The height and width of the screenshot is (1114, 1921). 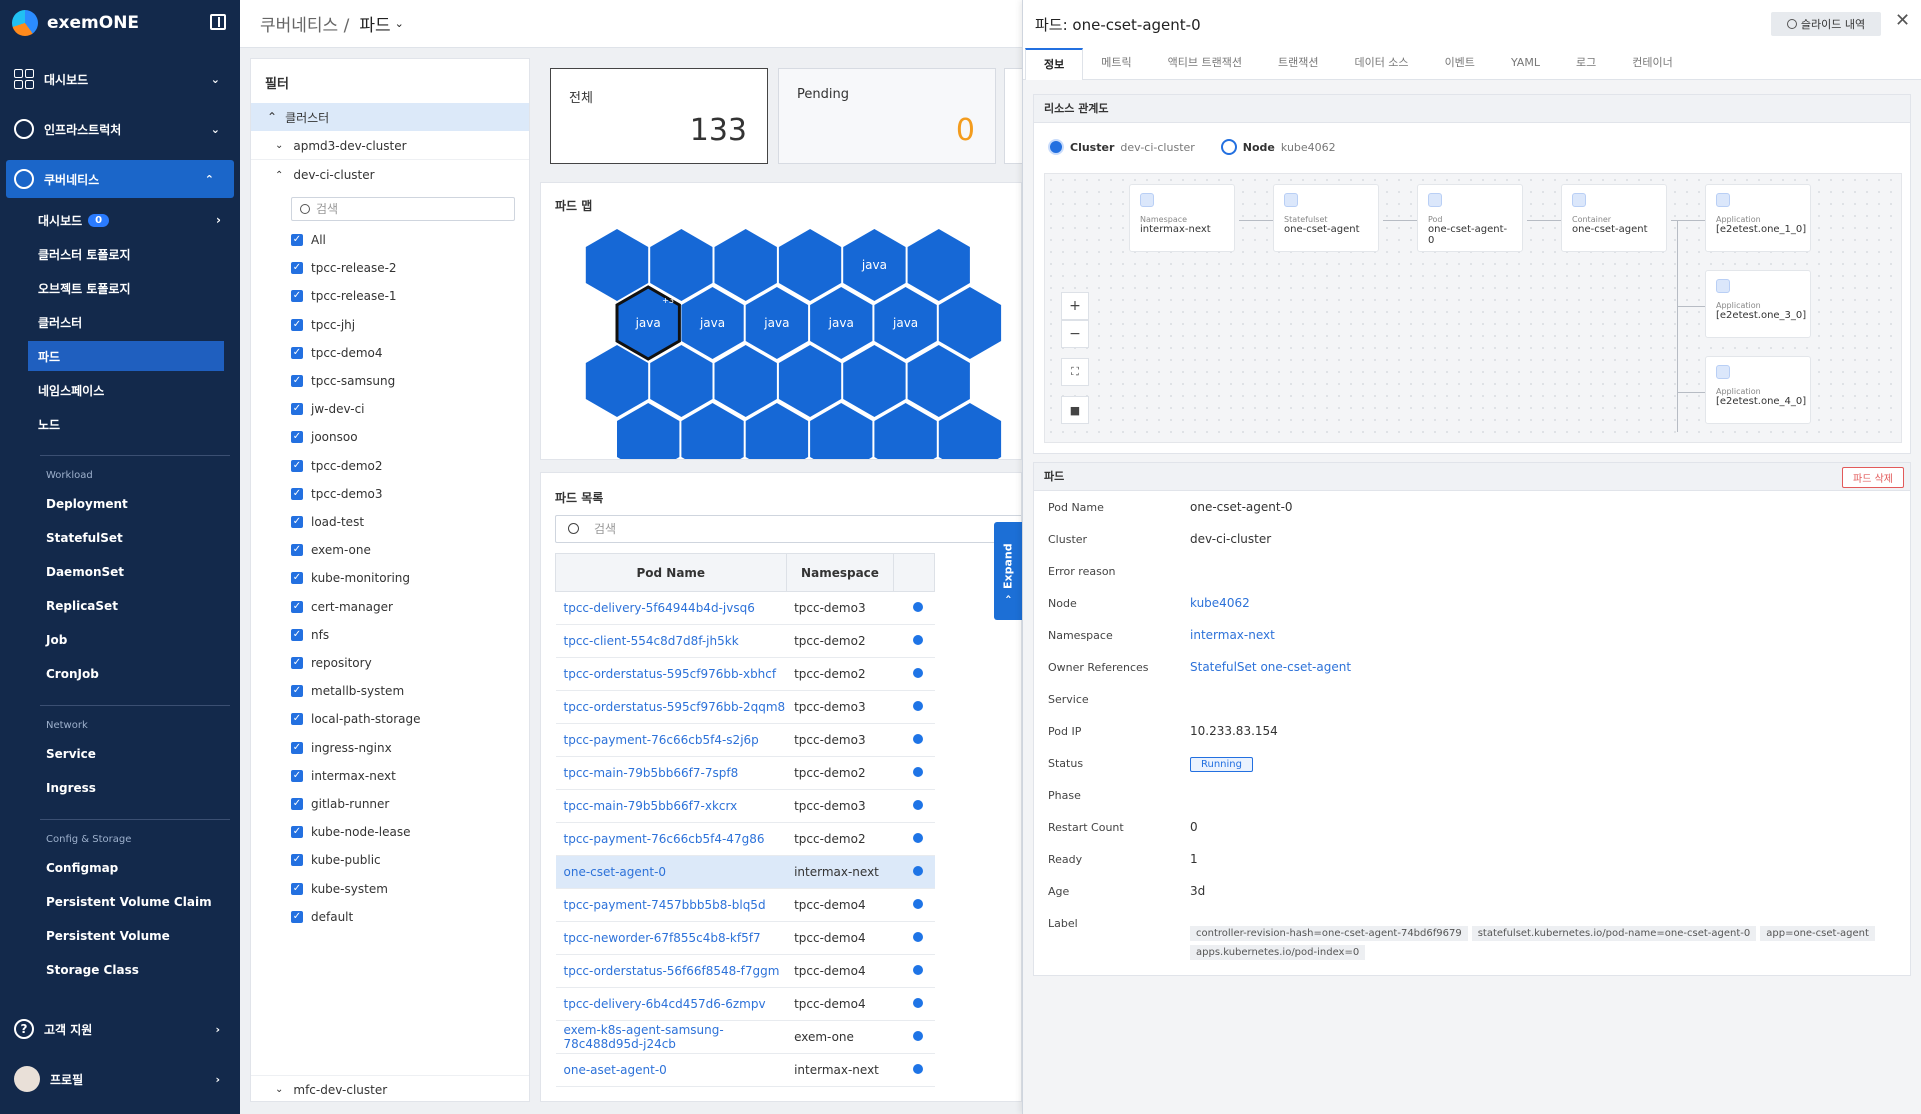 What do you see at coordinates (403, 209) in the screenshot?
I see `namespace-search-input: 검색` at bounding box center [403, 209].